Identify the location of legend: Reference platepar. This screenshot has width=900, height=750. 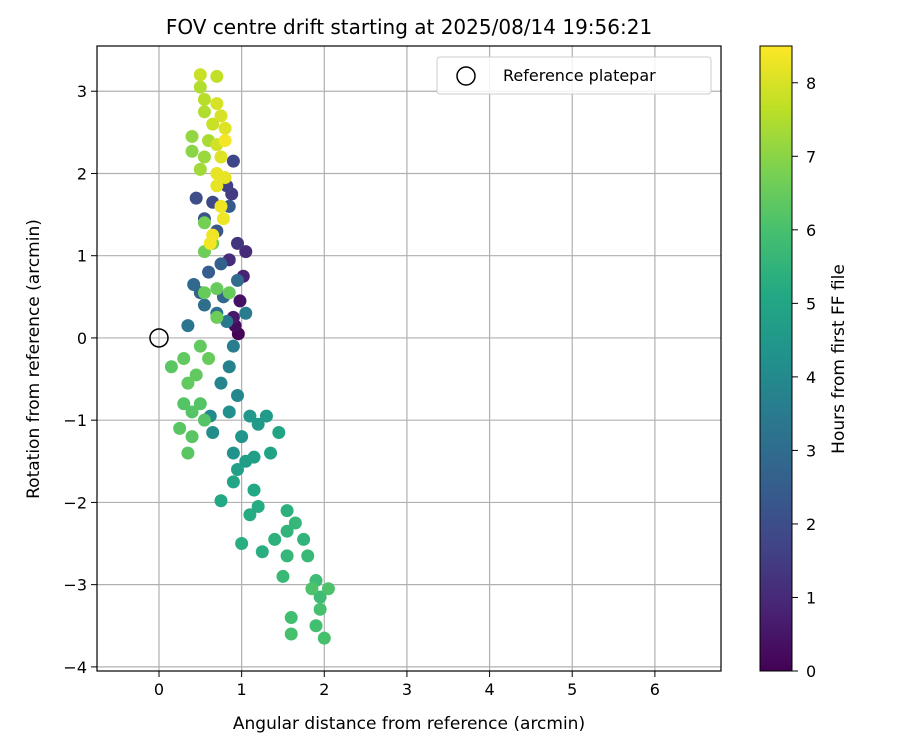
(574, 75).